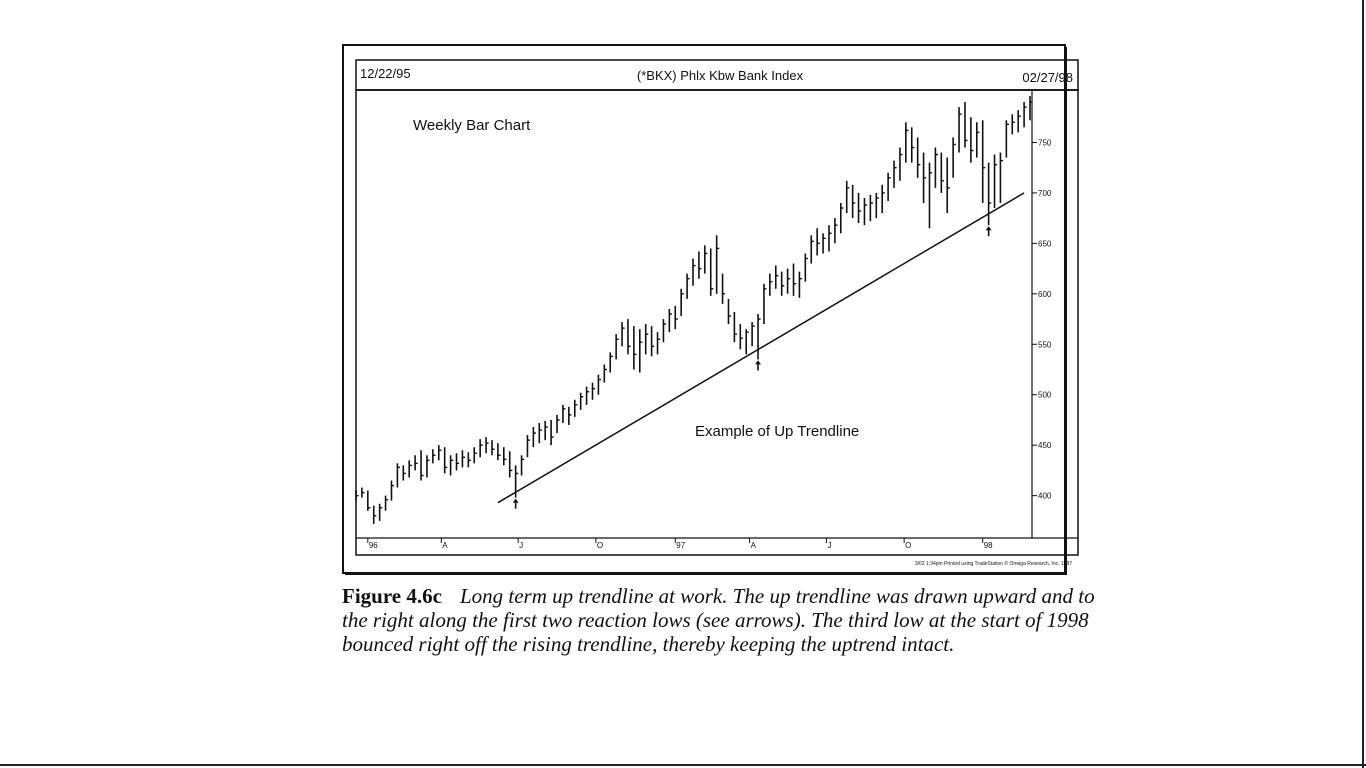  Describe the element at coordinates (752, 367) in the screenshot. I see `reaction-low-arrows` at that location.